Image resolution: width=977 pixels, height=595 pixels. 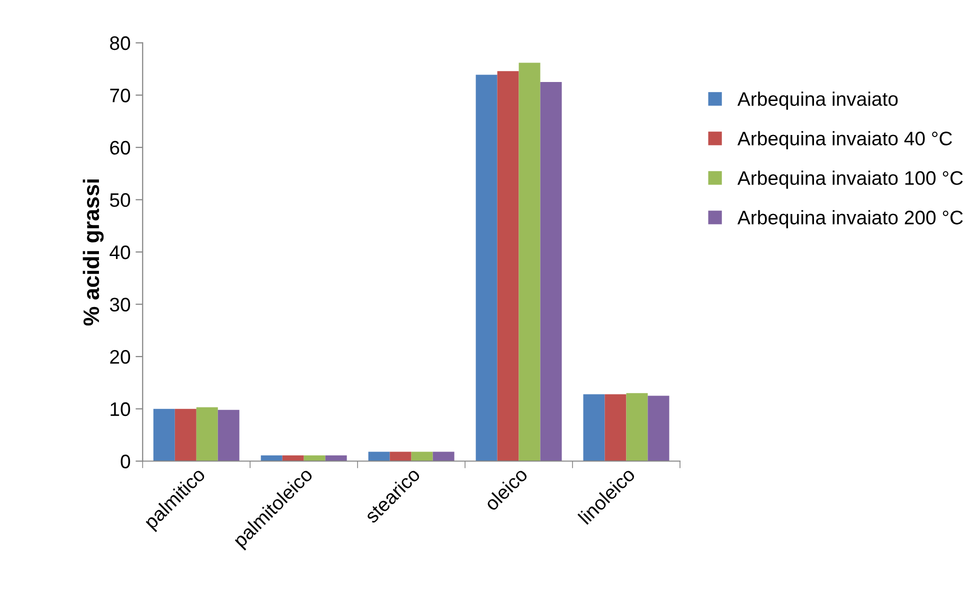 What do you see at coordinates (120, 200) in the screenshot?
I see `y-tick-label: 50` at bounding box center [120, 200].